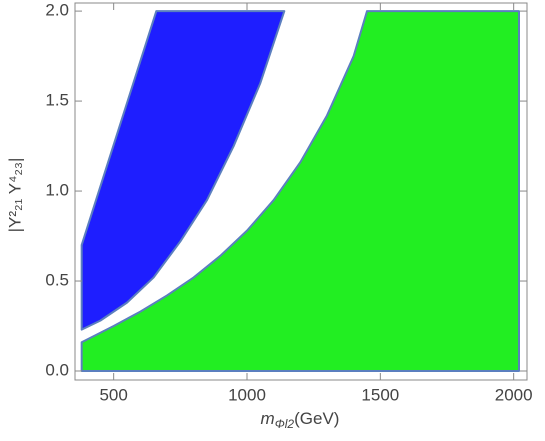 This screenshot has height=441, width=545. I want to click on x-axis-label: mΦl2(GeV), so click(300, 420).